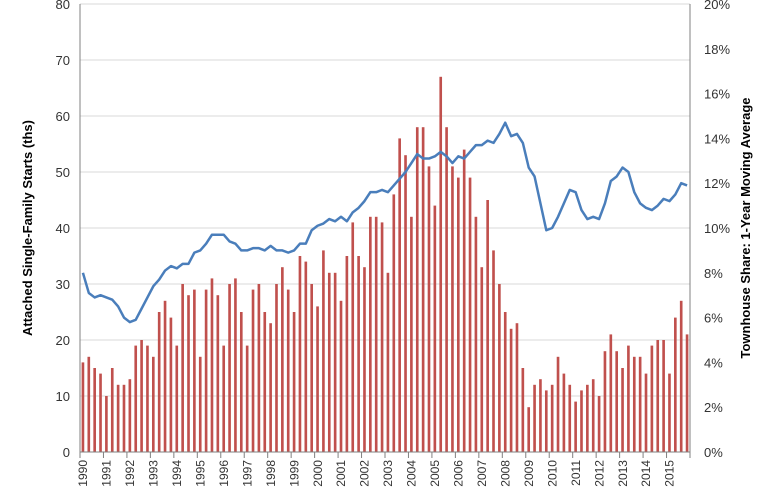 The width and height of the screenshot is (768, 495). What do you see at coordinates (247, 473) in the screenshot?
I see `x-tick-label: 1997` at bounding box center [247, 473].